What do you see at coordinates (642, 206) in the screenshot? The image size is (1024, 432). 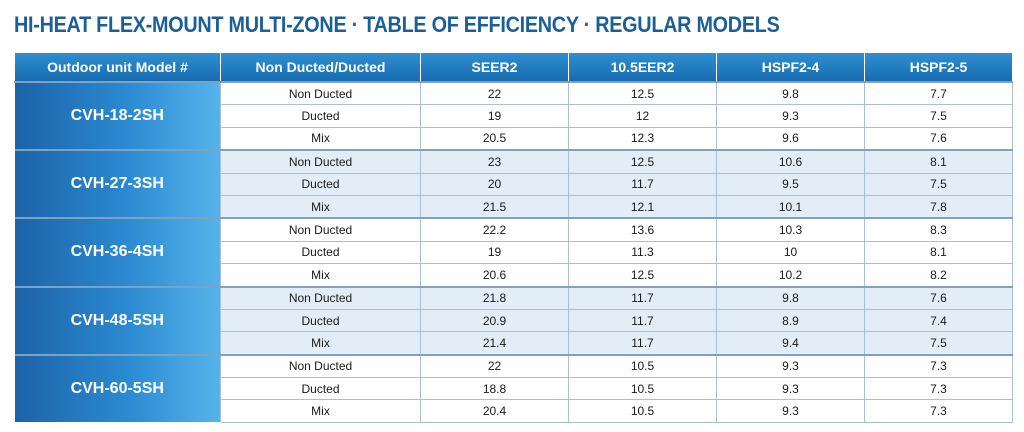 I see `eer2-cell: 12.1` at bounding box center [642, 206].